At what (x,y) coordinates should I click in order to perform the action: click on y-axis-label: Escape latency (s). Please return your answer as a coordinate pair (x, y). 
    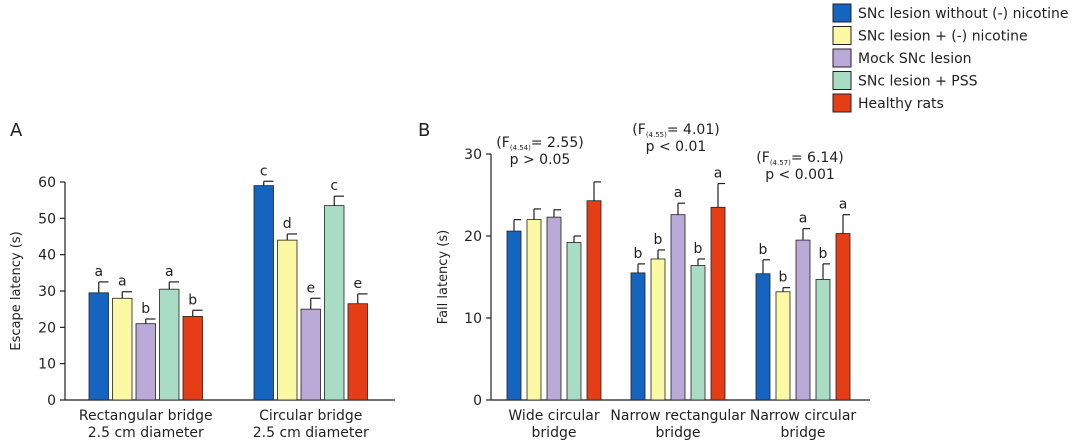
    Looking at the image, I should click on (16, 290).